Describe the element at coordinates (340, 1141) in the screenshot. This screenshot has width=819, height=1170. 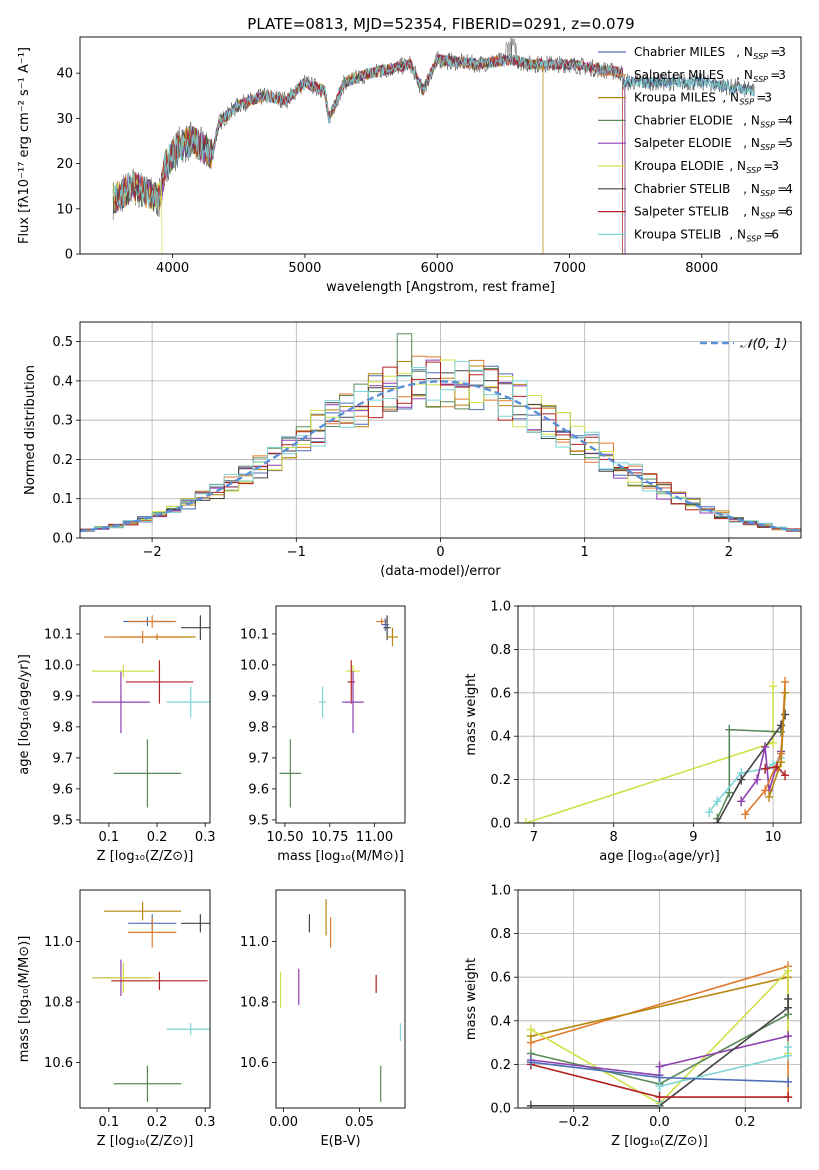
I see `x-axis-label: E(B-V)` at that location.